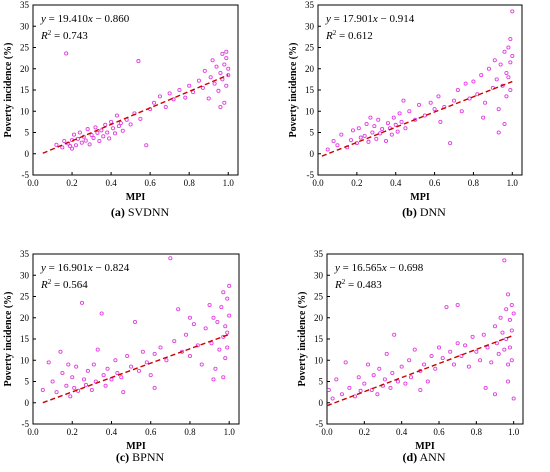 This screenshot has width=550, height=472. I want to click on y-tick-label: 10, so click(310, 111).